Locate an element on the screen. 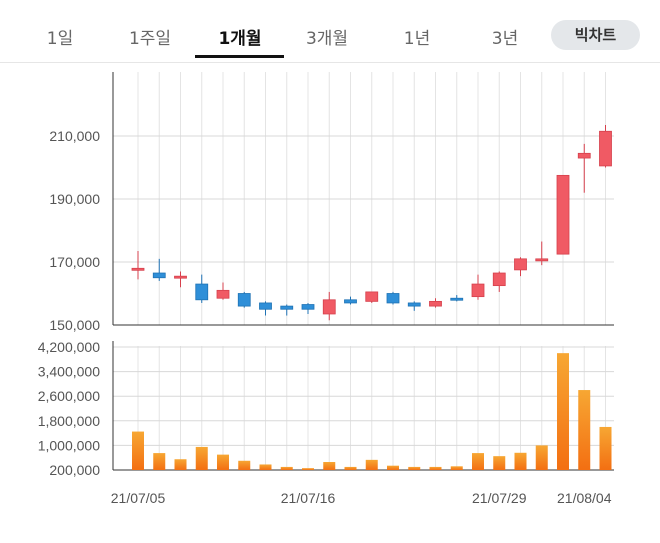 This screenshot has height=543, width=660. tab-3-years: 3년 is located at coordinates (505, 39).